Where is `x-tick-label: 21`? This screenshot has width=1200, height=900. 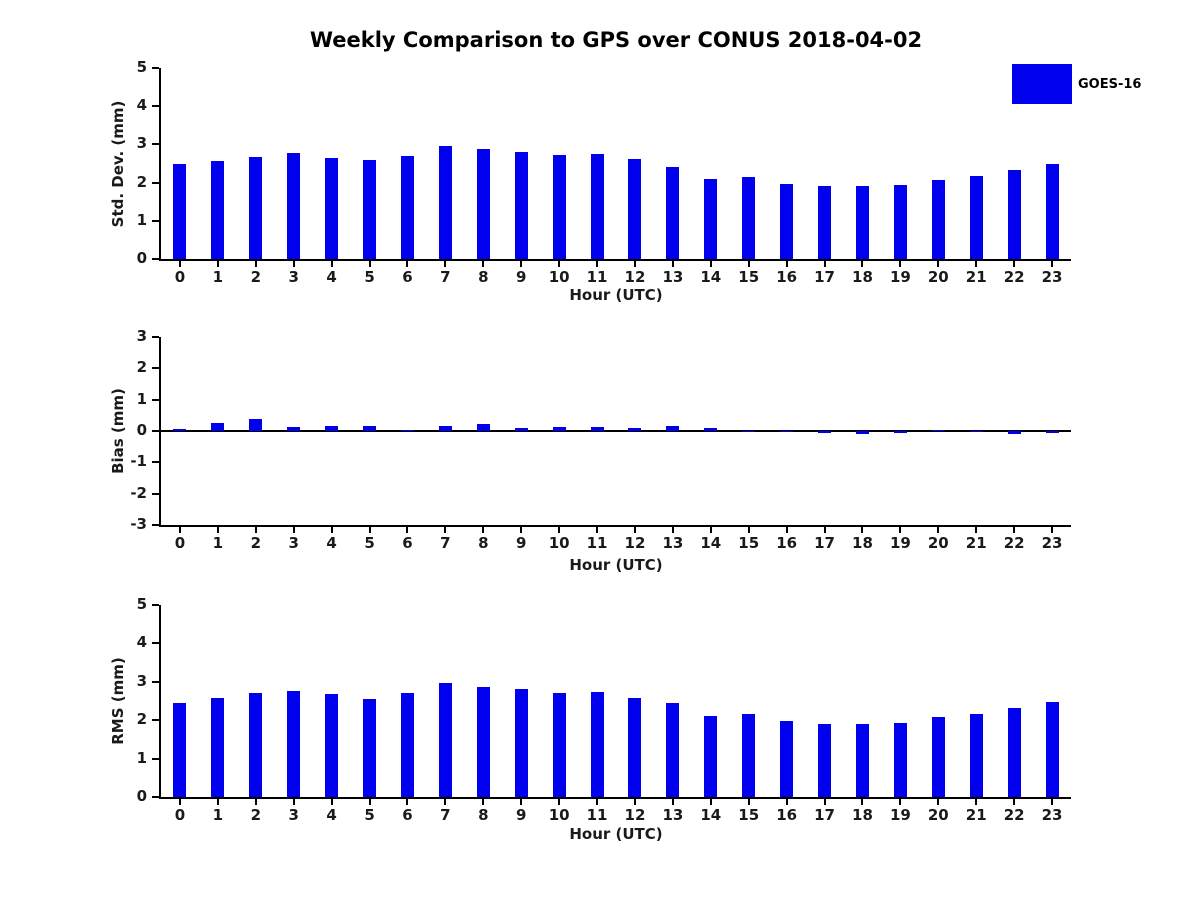
x-tick-label: 21 is located at coordinates (976, 543).